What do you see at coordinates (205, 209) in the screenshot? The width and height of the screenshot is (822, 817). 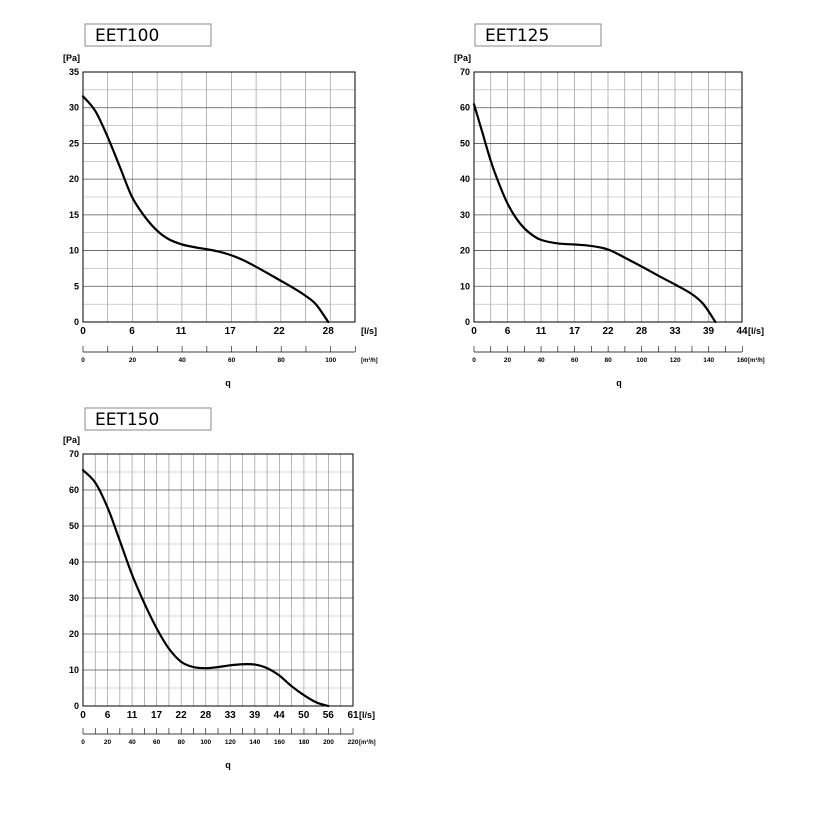 I see `fan-curve-eet100` at bounding box center [205, 209].